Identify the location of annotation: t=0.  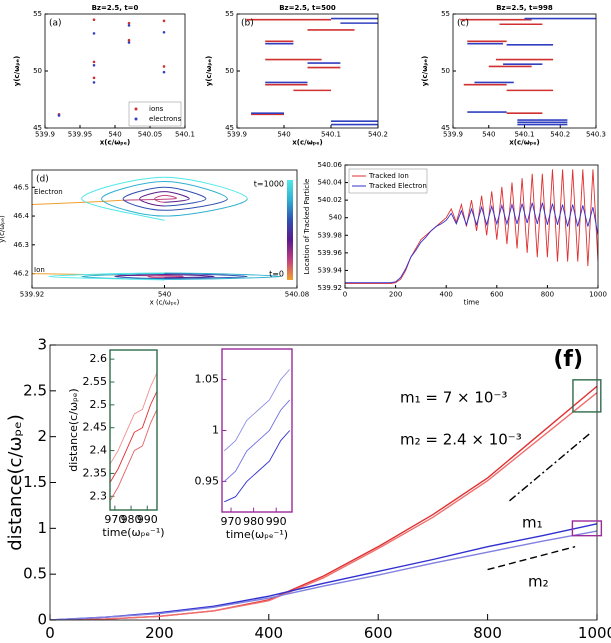
(276, 274).